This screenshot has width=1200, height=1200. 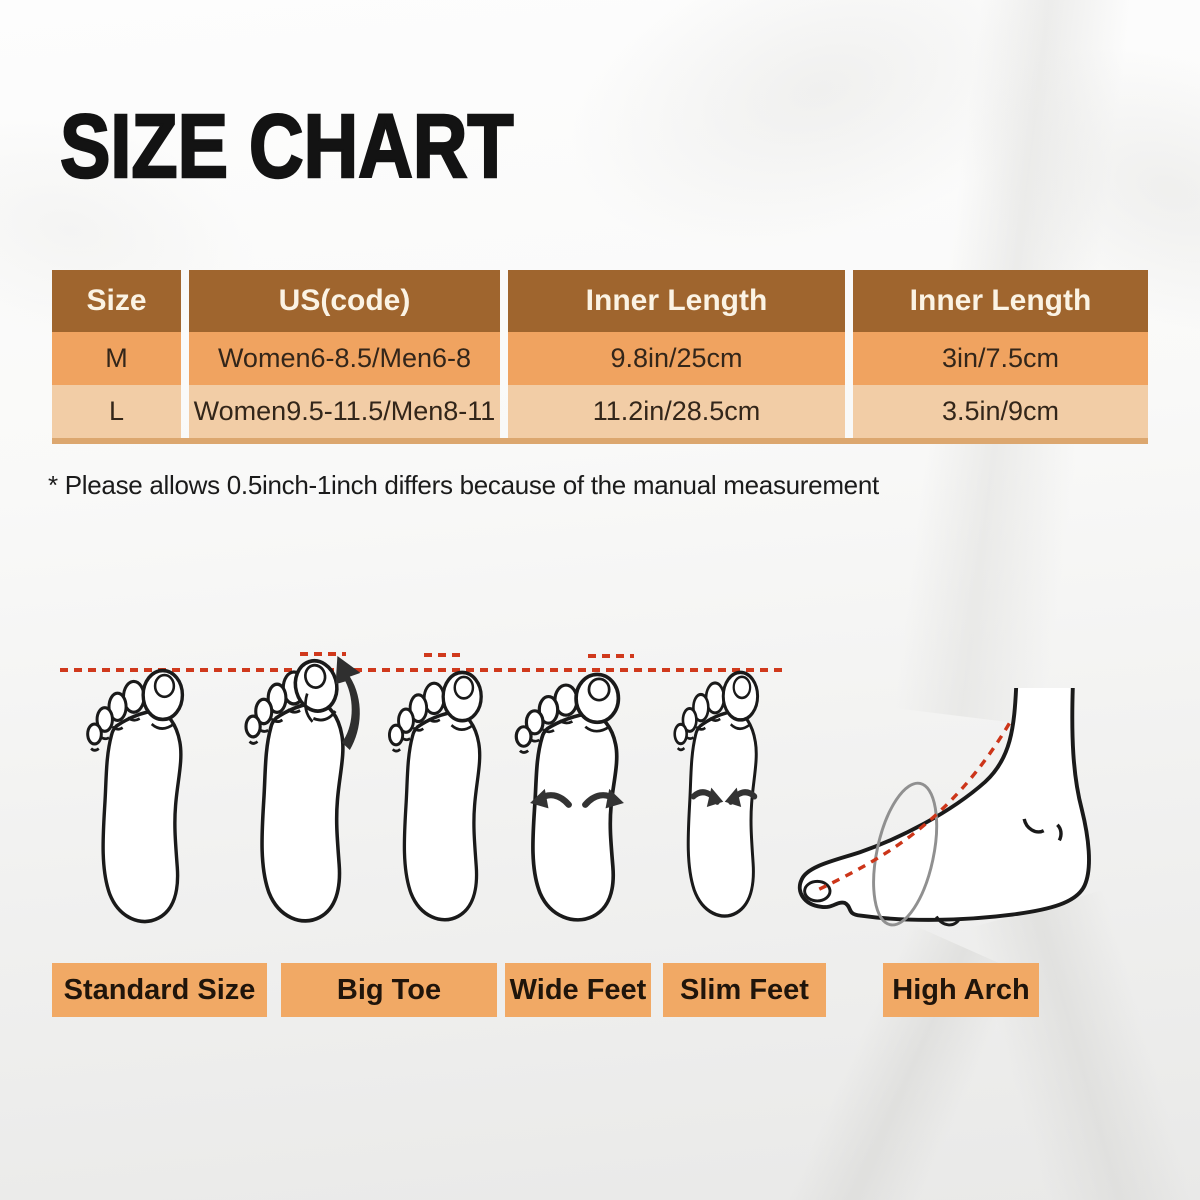 I want to click on foot-type-label-standard-size: Standard Size, so click(x=159, y=990).